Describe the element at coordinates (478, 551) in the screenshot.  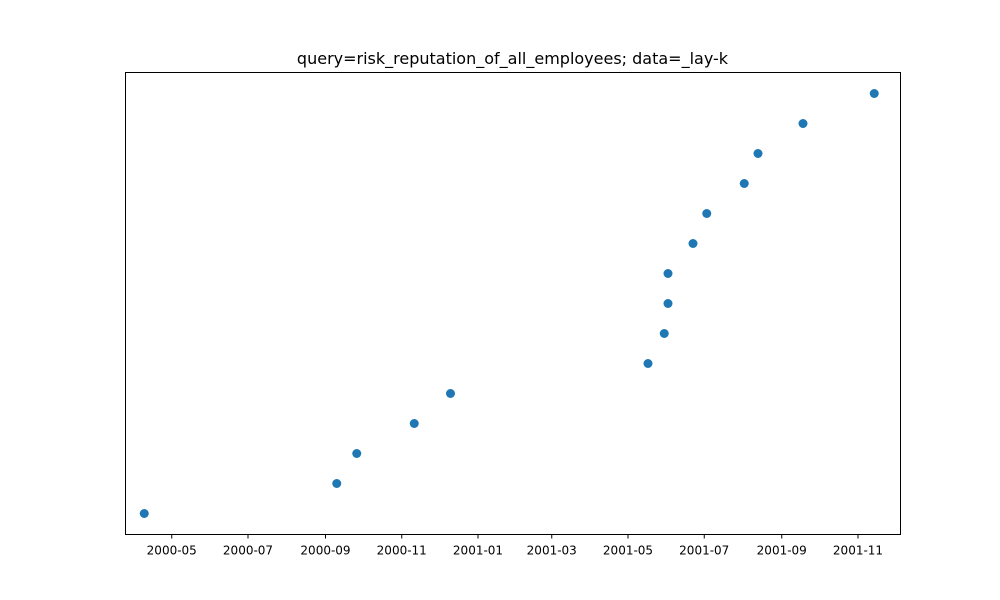
I see `x-tick-label: 2001-01` at that location.